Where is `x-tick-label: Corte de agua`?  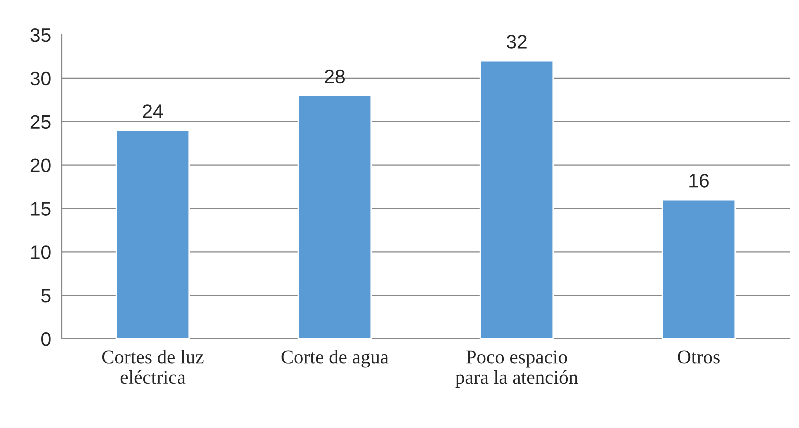 x-tick-label: Corte de agua is located at coordinates (335, 359).